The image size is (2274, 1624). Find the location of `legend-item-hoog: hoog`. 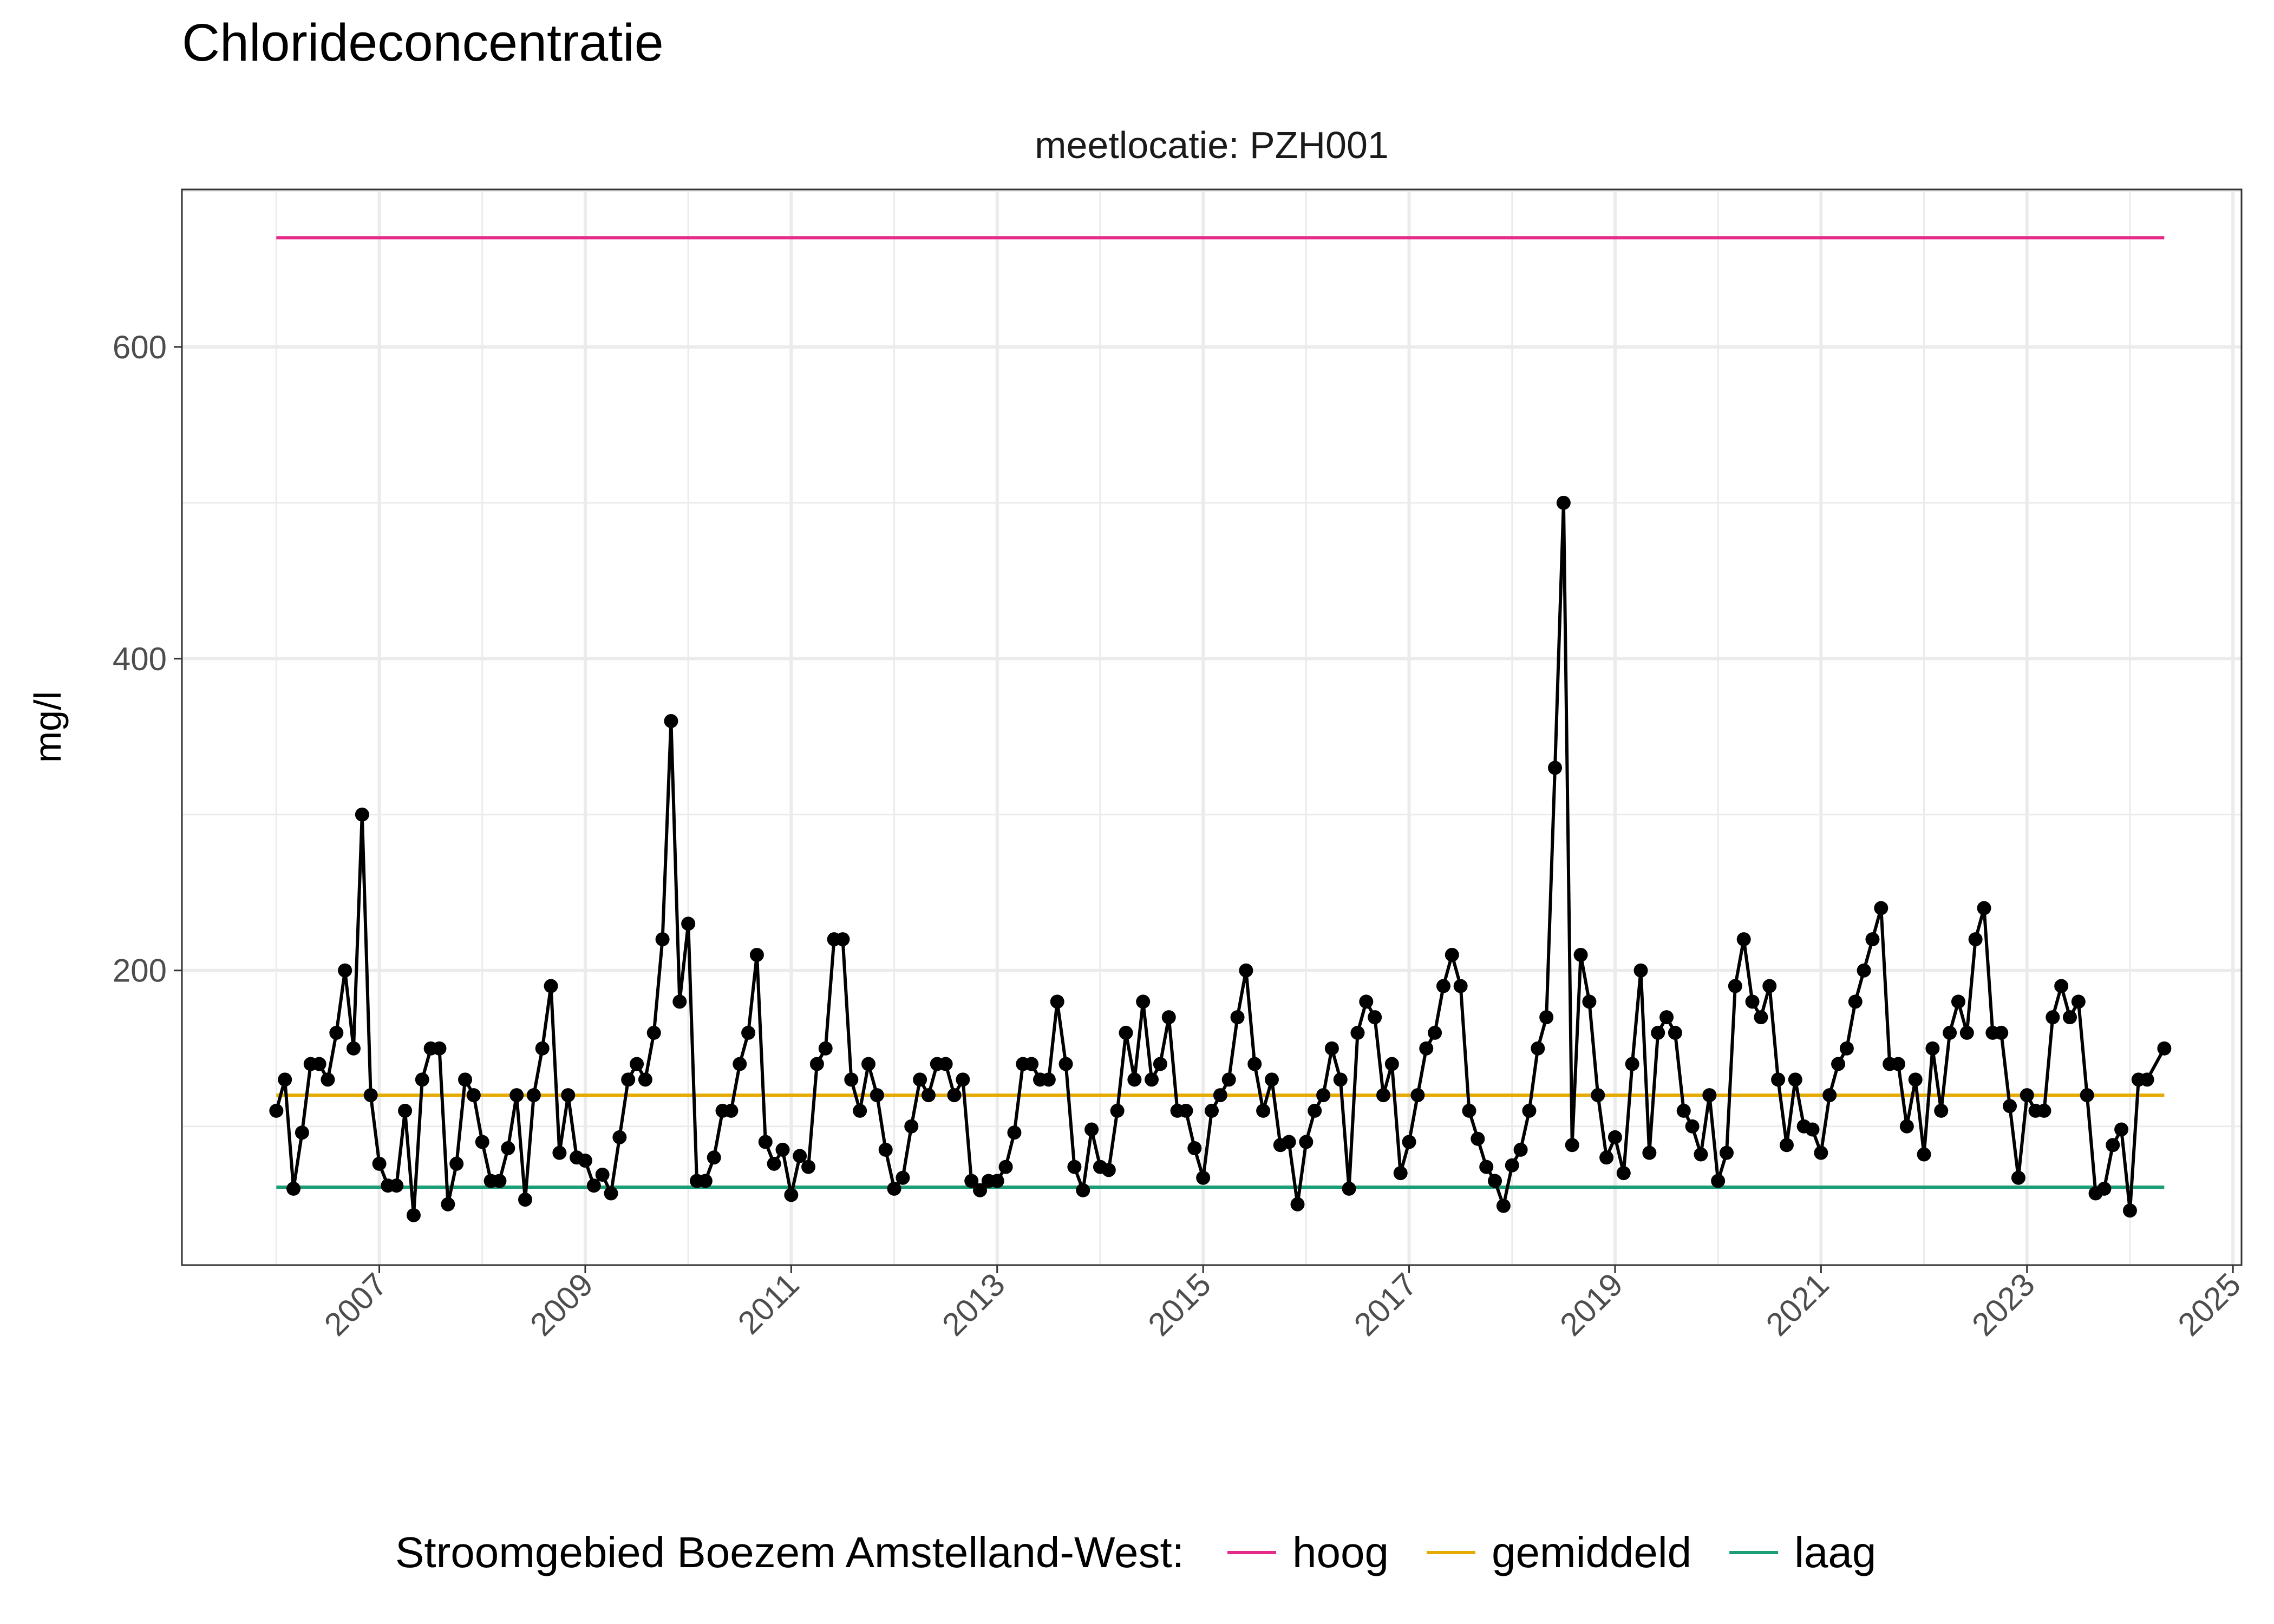

legend-item-hoog: hoog is located at coordinates (1308, 1552).